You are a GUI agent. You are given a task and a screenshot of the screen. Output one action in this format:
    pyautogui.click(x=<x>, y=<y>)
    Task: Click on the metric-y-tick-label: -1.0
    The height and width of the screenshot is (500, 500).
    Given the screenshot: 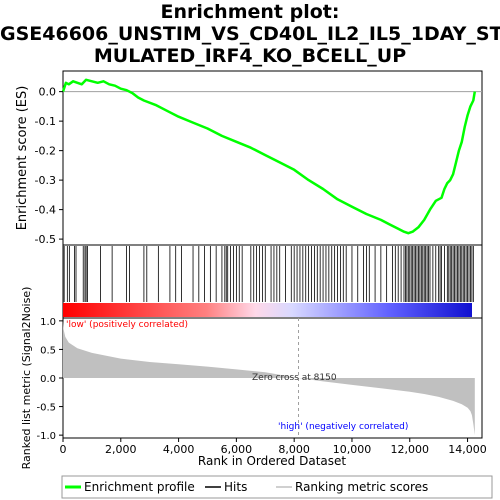 What is the action you would take?
    pyautogui.click(x=46, y=436)
    